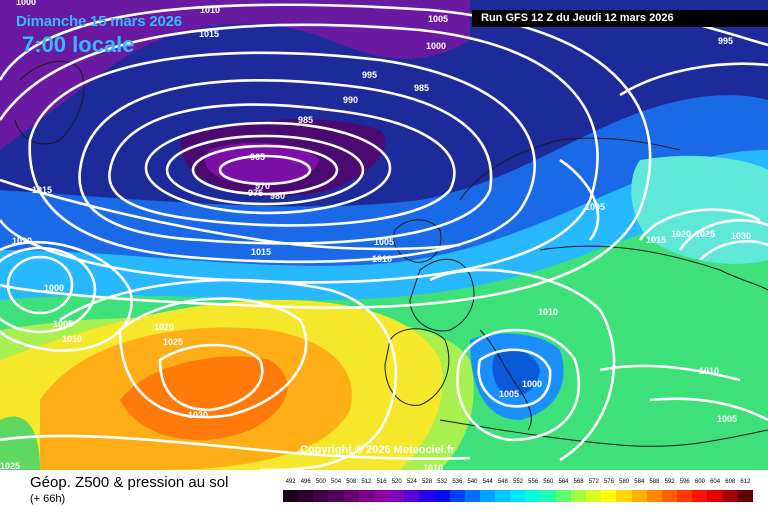 The width and height of the screenshot is (768, 512). I want to click on forecast-time: 7:00 locale, so click(78, 44).